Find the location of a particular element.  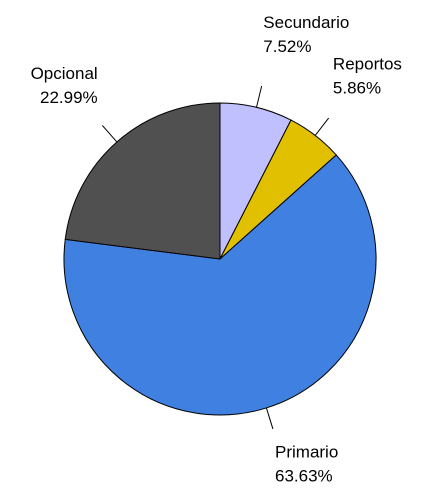

slice-label: Reportos is located at coordinates (367, 63).